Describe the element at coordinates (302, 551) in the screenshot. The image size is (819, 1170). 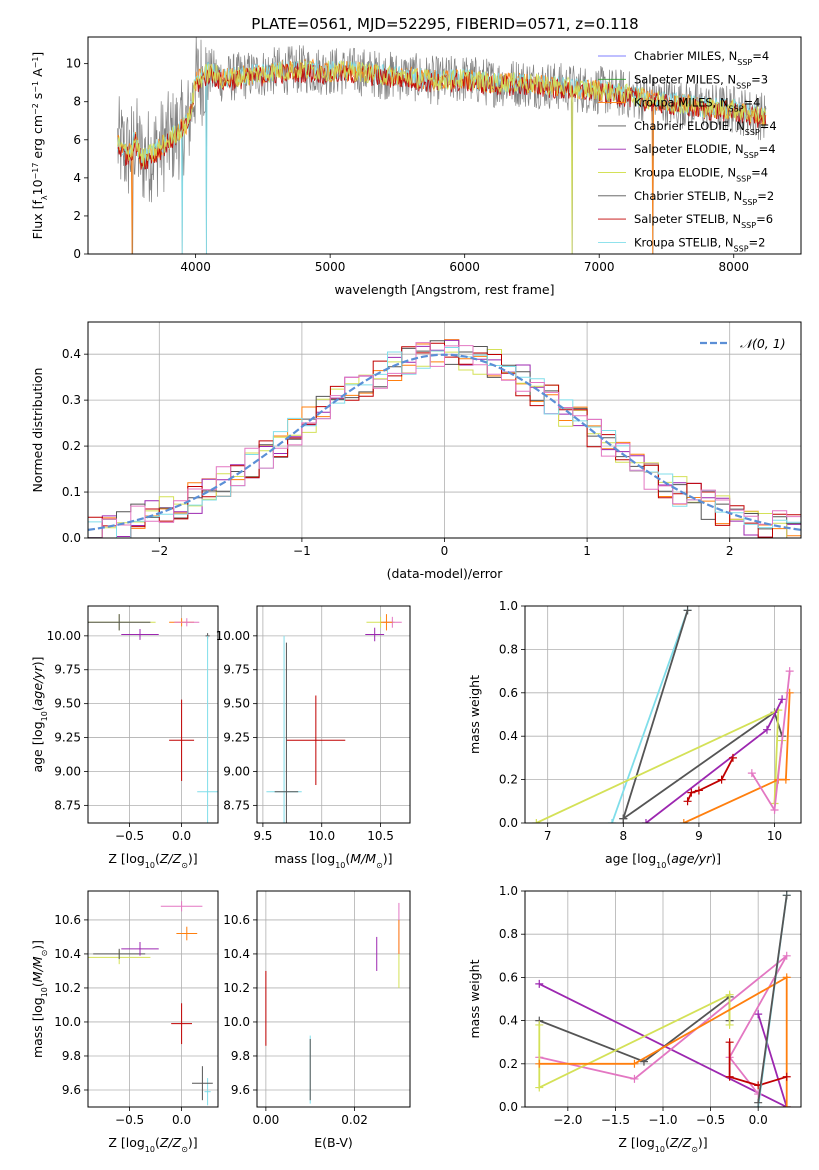
I see `x-tick-label: −1` at that location.